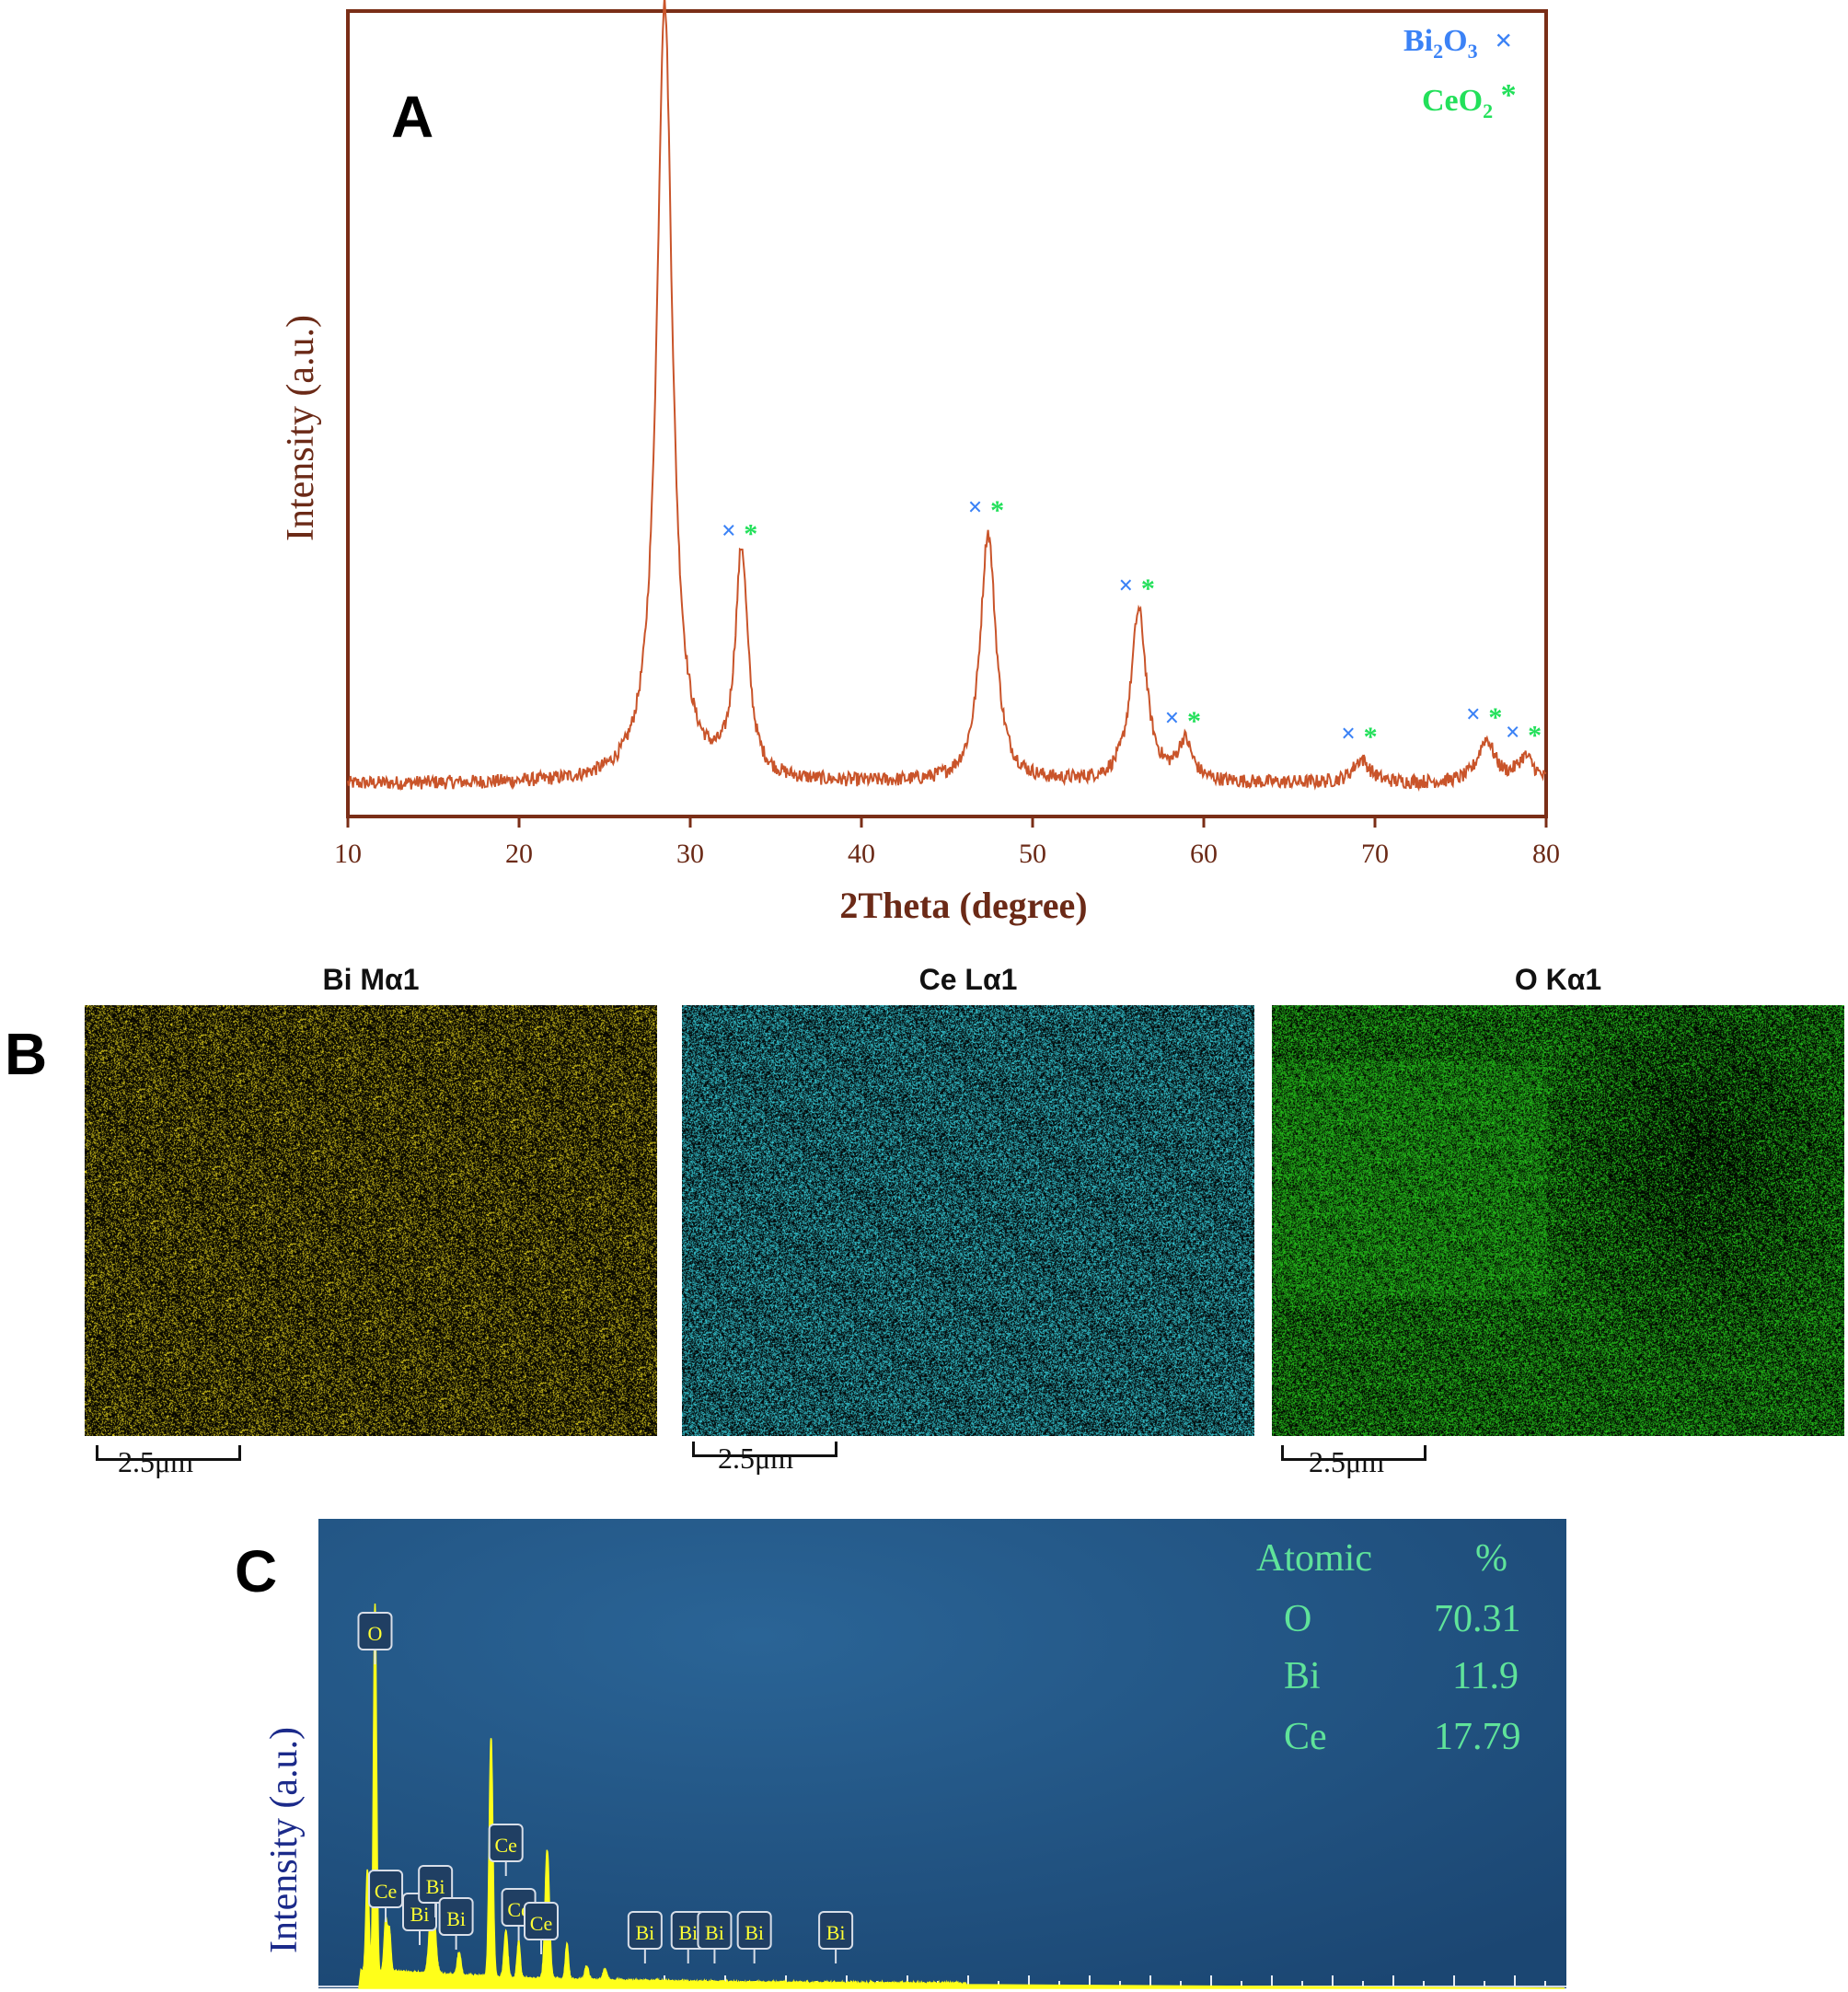  What do you see at coordinates (1452, 101) in the screenshot?
I see `legend-ceo2-label: CeO` at bounding box center [1452, 101].